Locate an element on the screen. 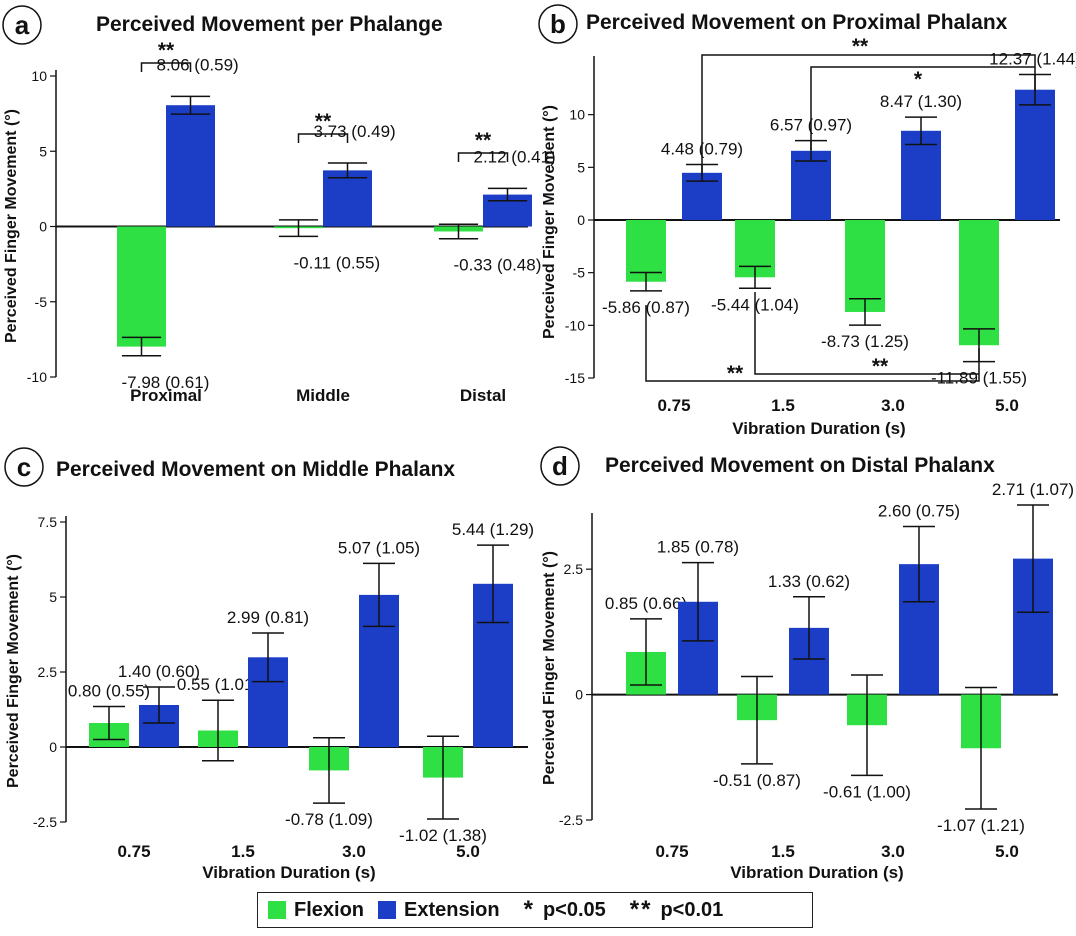  data-label: -0.61 (1.00) is located at coordinates (867, 791).